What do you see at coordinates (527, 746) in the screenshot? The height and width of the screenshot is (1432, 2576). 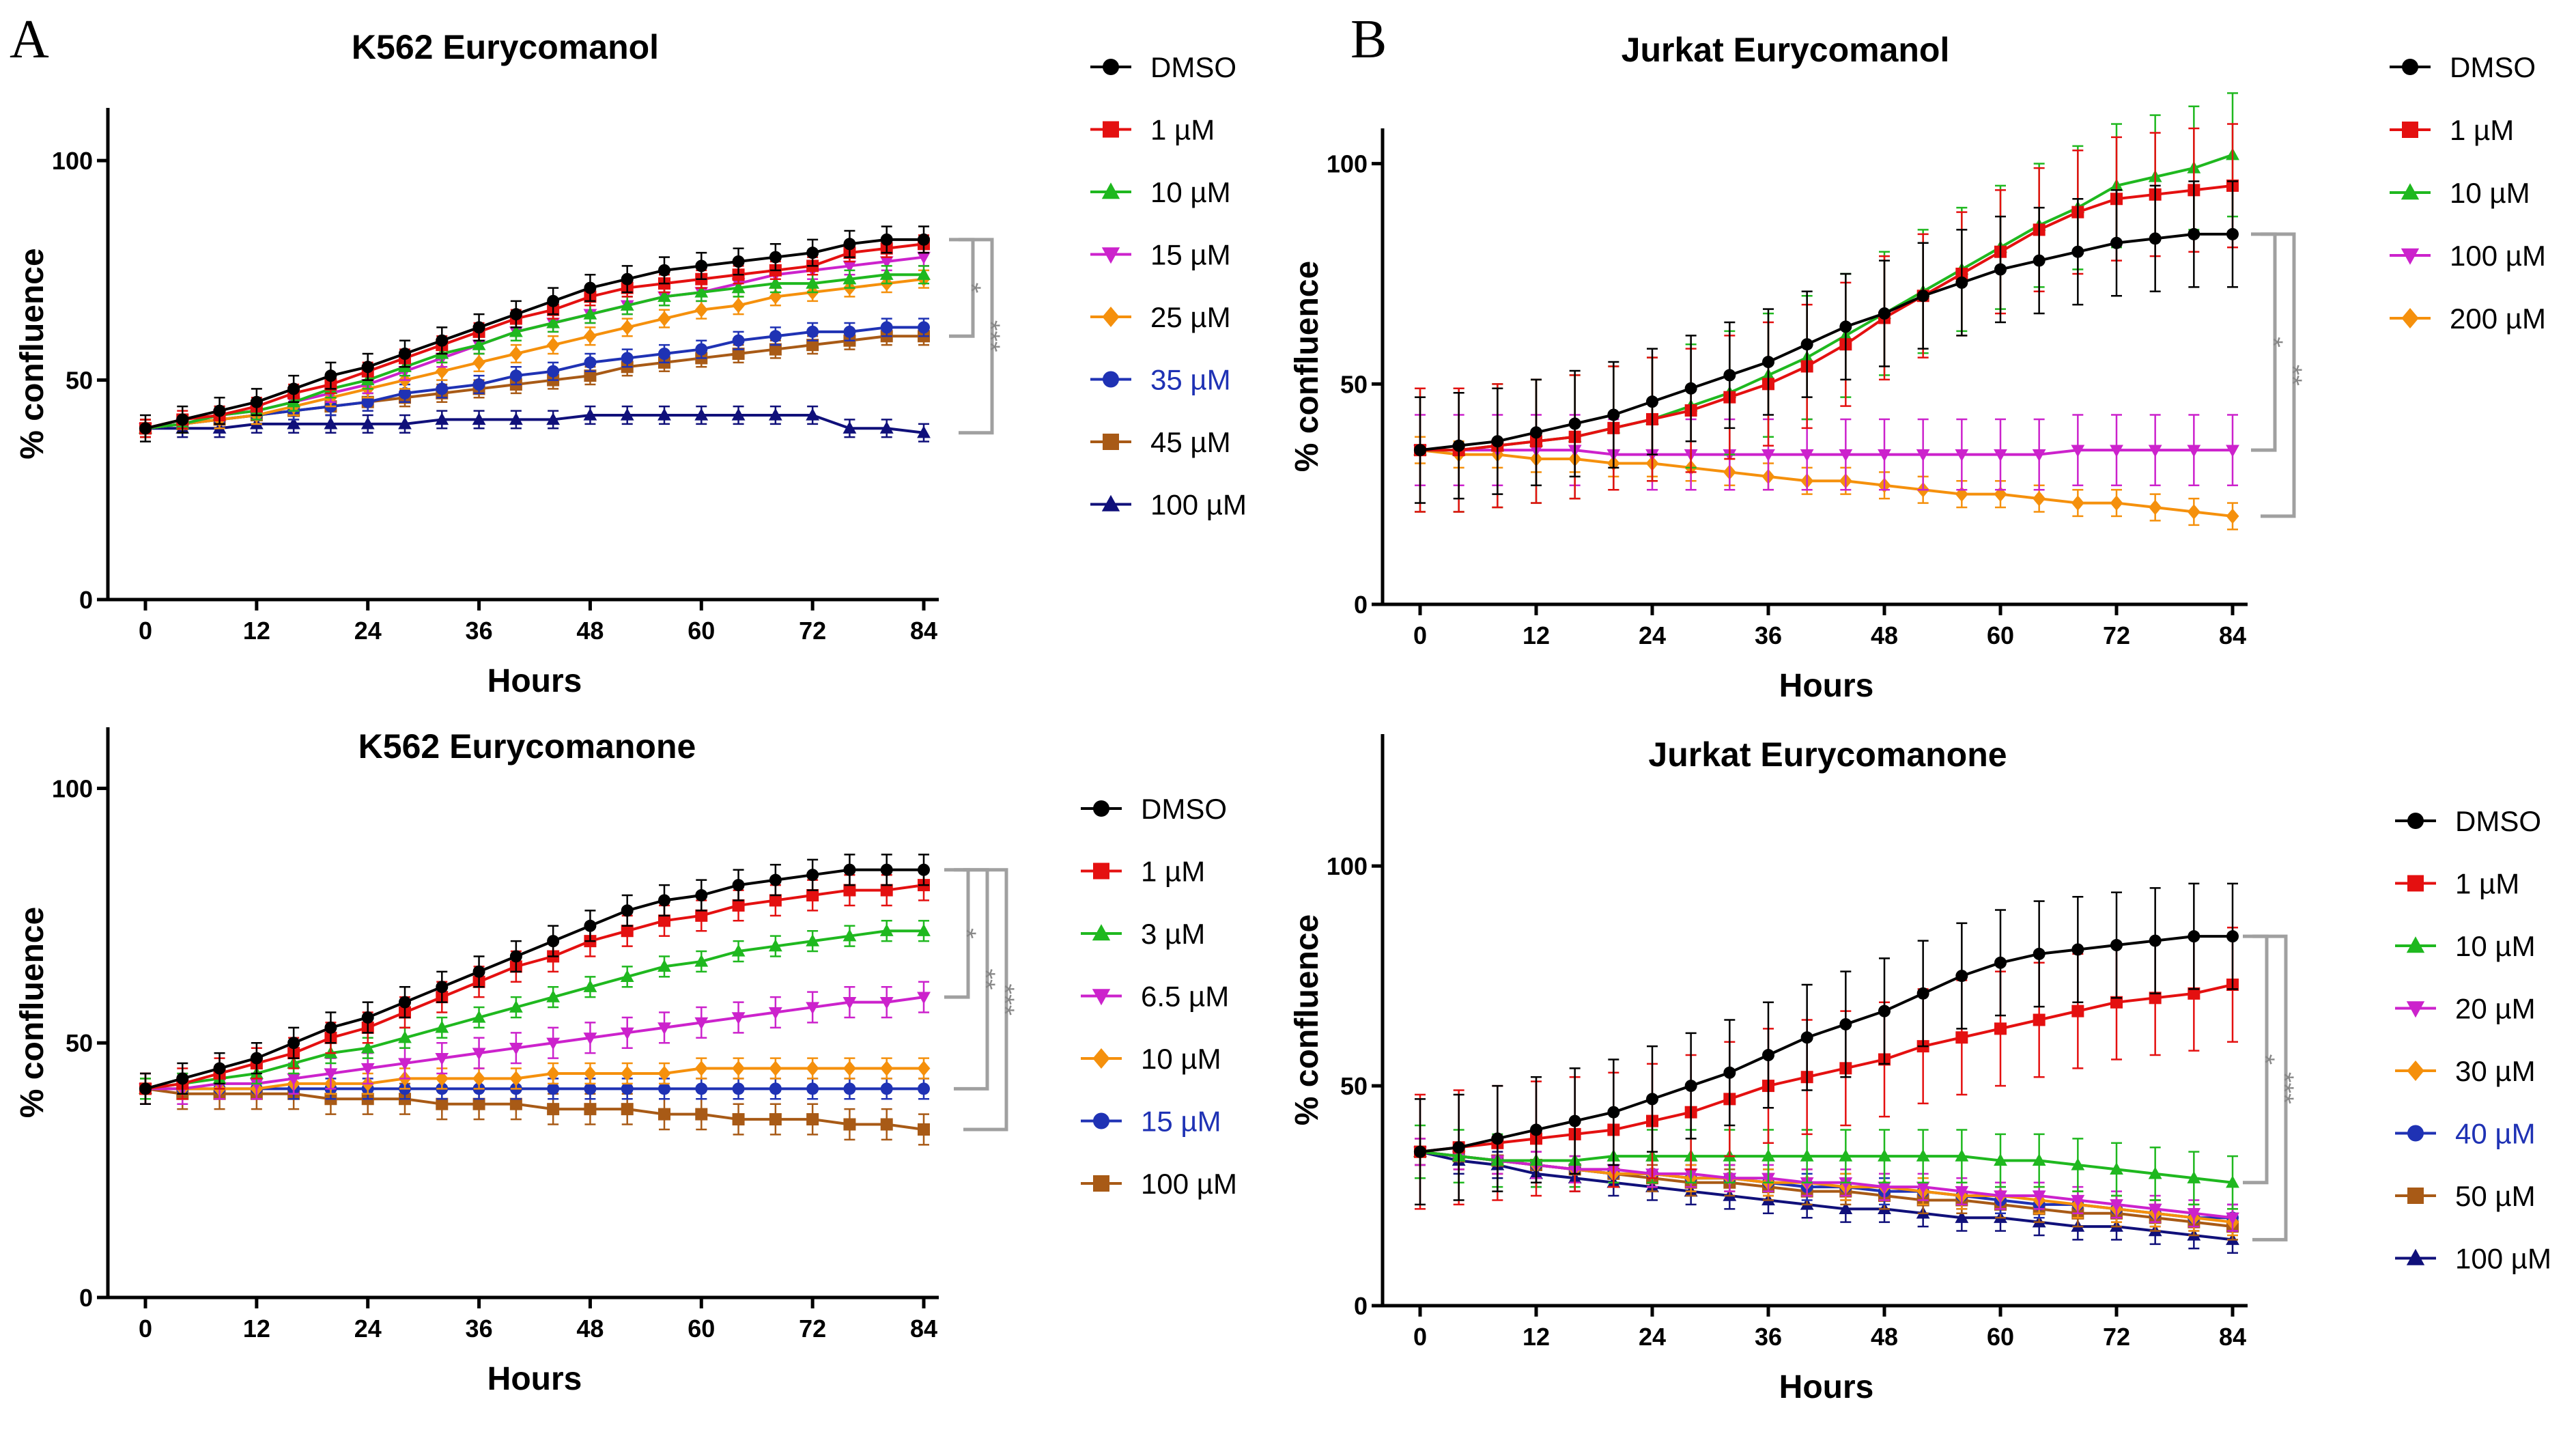 I see `chart-title: K562 Eurycomanone` at bounding box center [527, 746].